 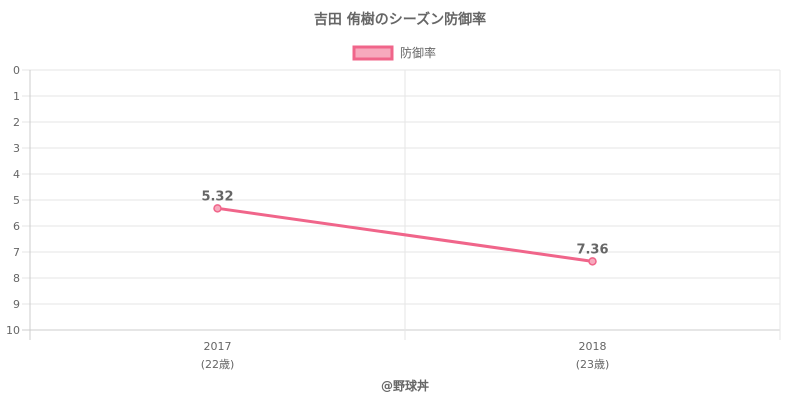 I want to click on x-tick-label: 2017, so click(x=218, y=346).